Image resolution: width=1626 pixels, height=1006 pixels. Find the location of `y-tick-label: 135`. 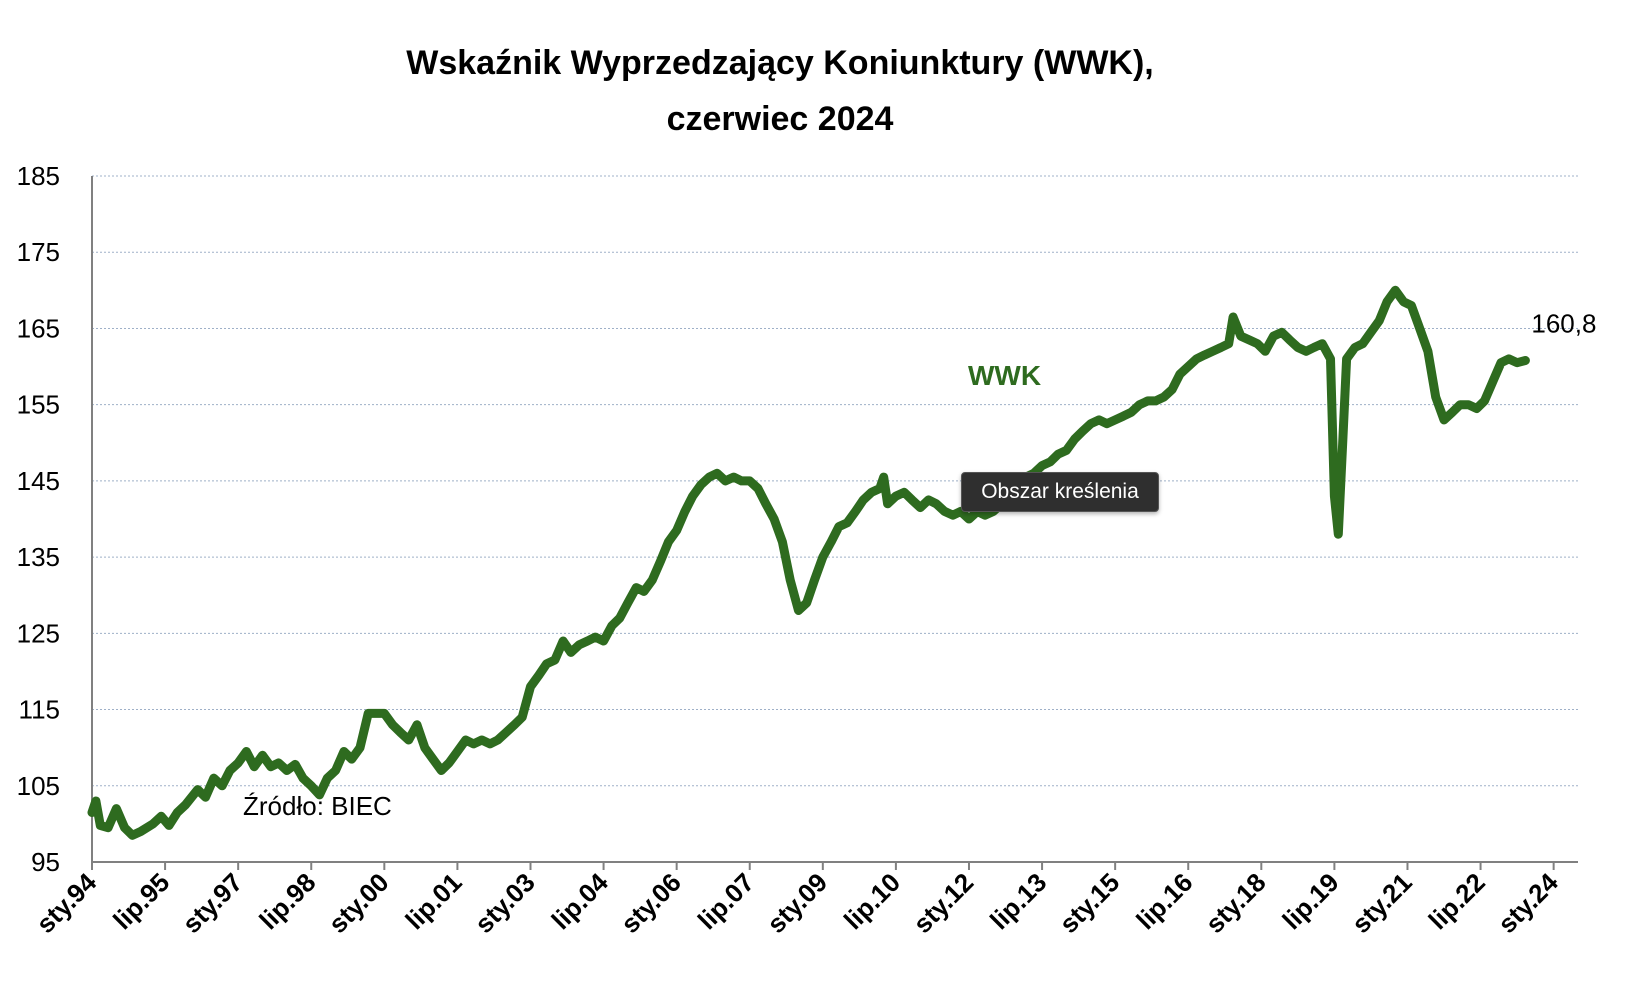

y-tick-label: 135 is located at coordinates (38, 557).